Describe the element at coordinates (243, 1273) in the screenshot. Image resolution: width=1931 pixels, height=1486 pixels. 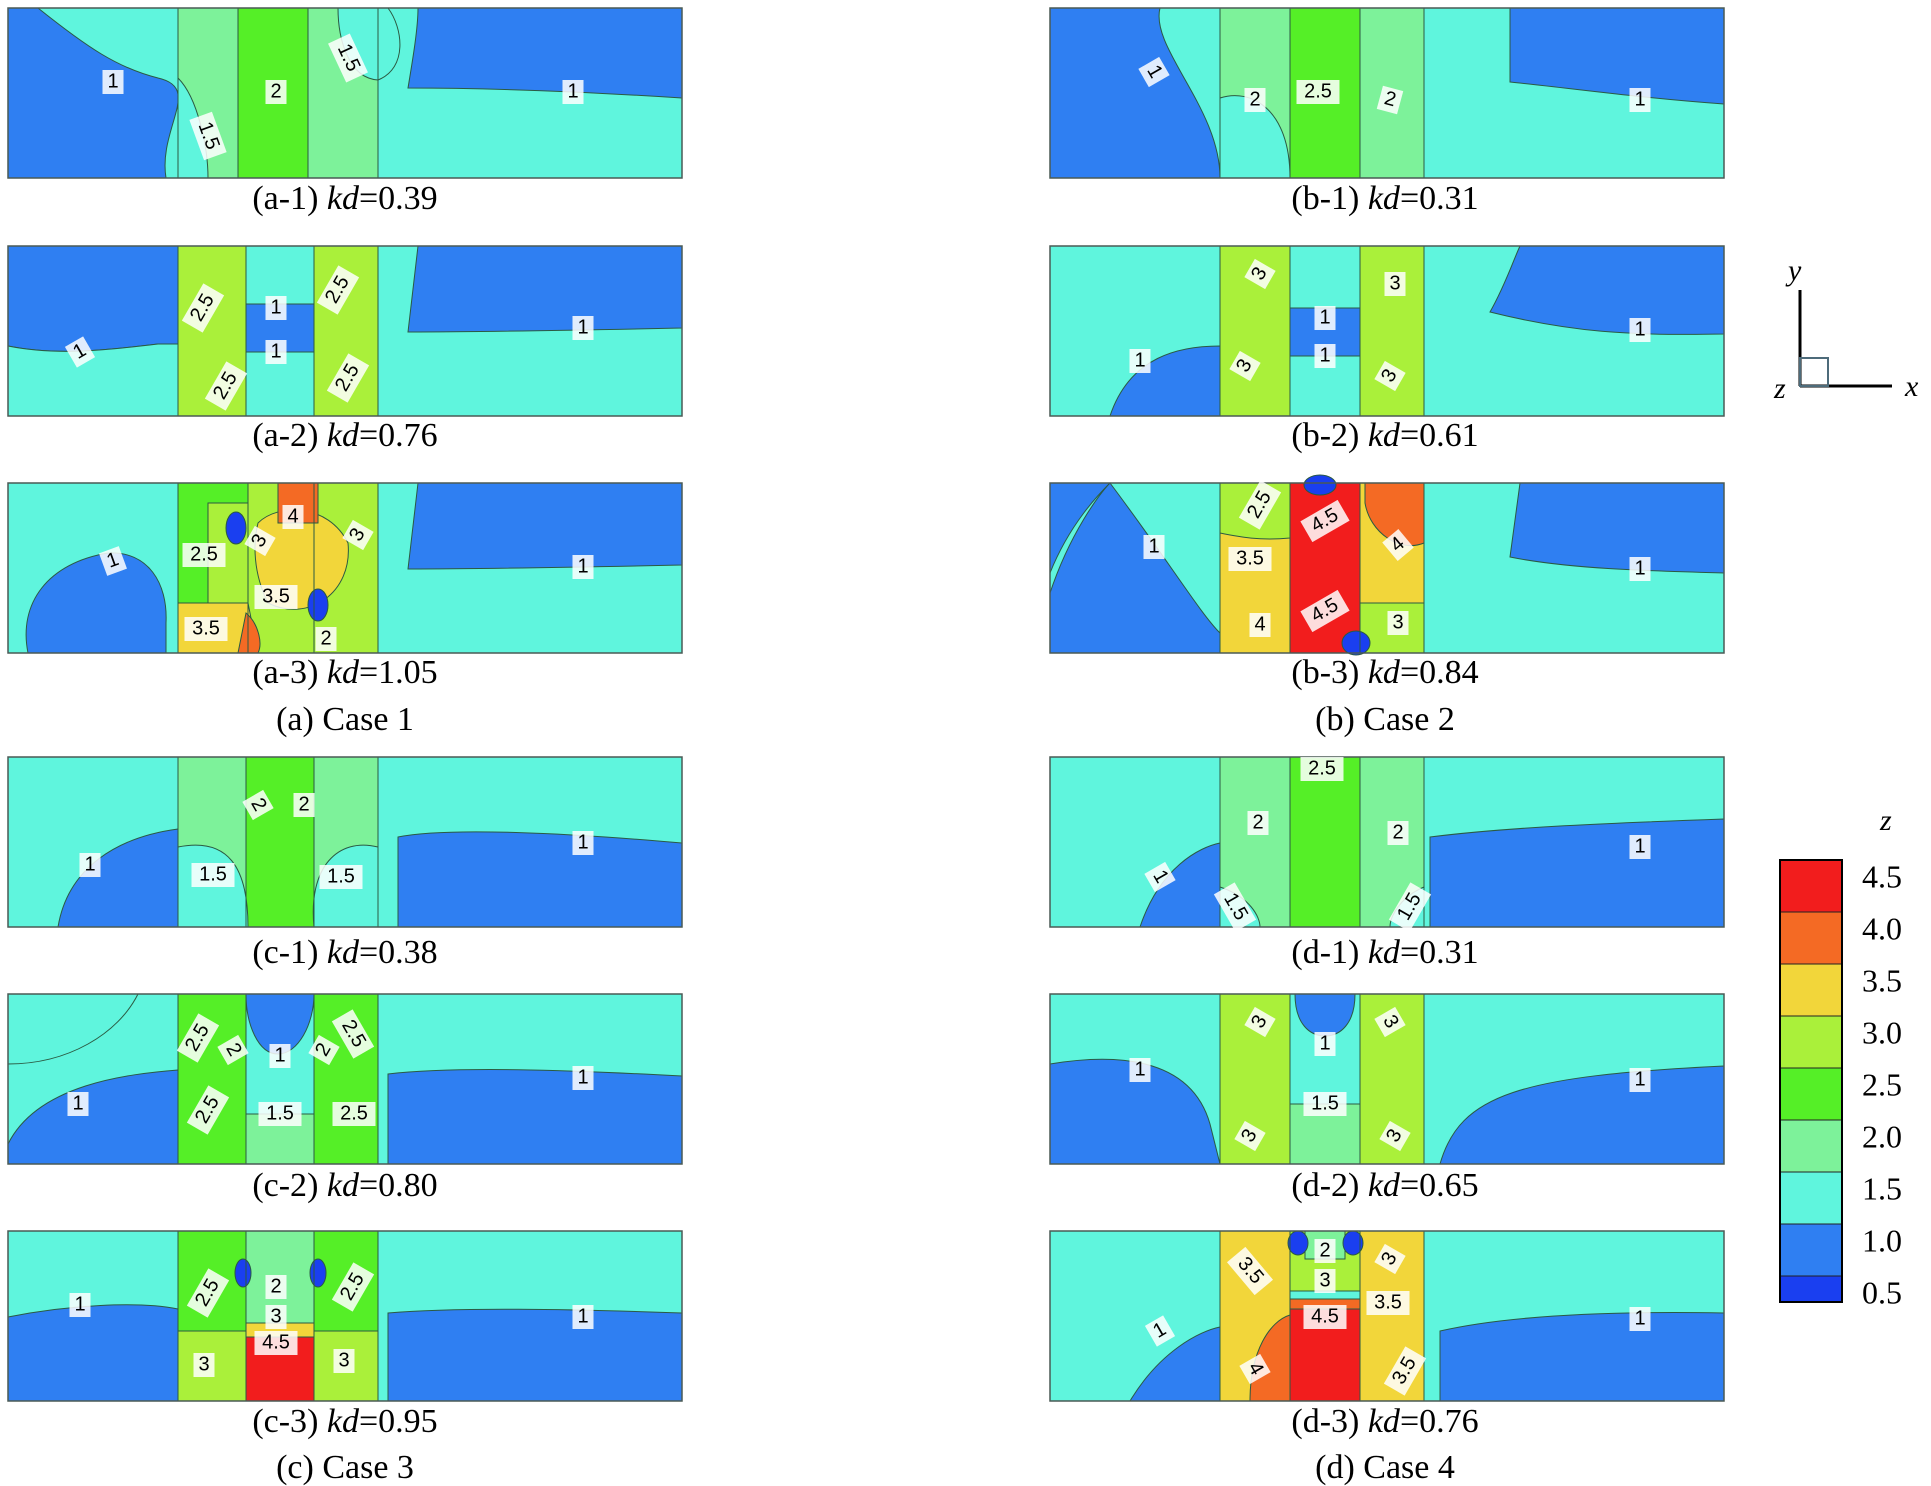
I see `vortex-left` at that location.